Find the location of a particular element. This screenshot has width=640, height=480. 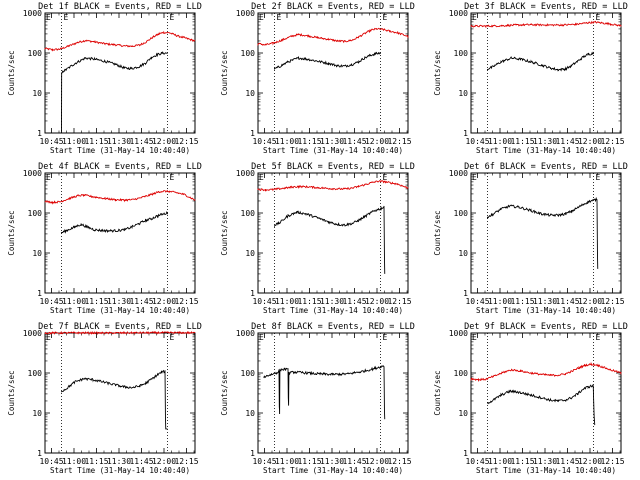

panel-title: Det 6f BLACK = Events, RED = LLD is located at coordinates (546, 167).